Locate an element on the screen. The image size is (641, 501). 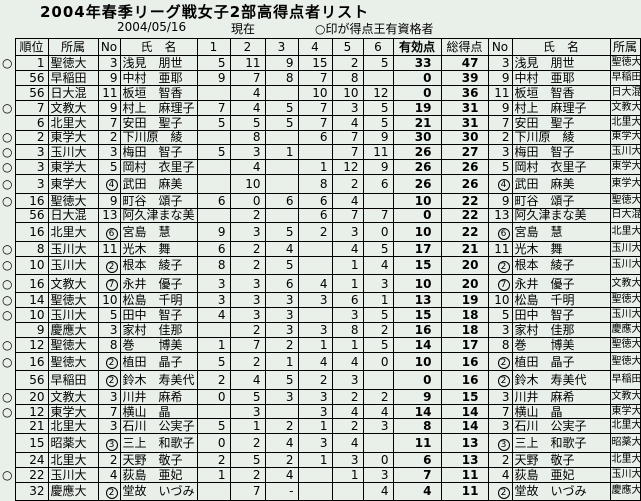
game4-cell: 2 is located at coordinates (315, 380).